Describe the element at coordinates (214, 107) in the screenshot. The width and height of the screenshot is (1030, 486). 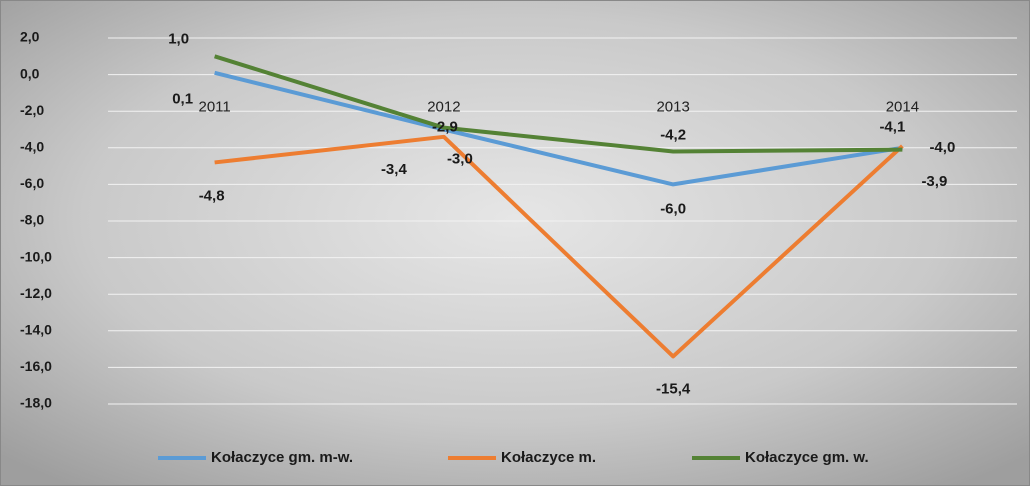
I see `x-tick-label: 2011` at that location.